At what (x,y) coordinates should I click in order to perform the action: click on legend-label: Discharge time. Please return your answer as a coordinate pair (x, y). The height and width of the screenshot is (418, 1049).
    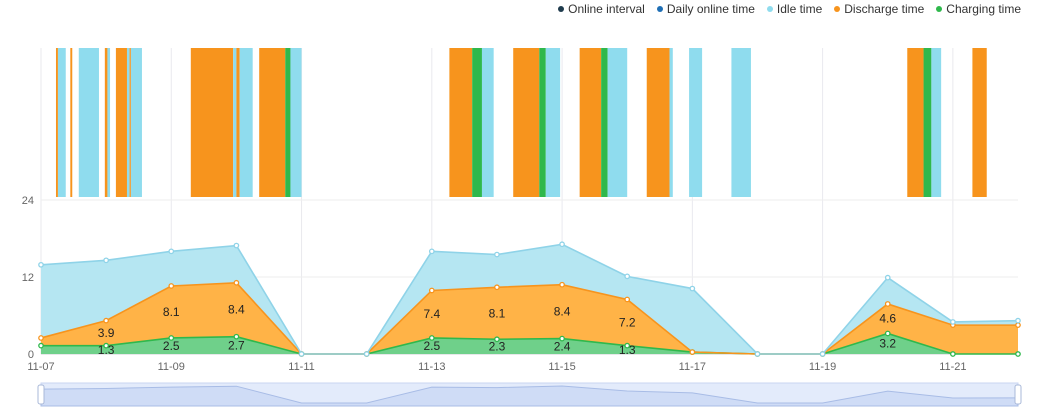
    Looking at the image, I should click on (884, 9).